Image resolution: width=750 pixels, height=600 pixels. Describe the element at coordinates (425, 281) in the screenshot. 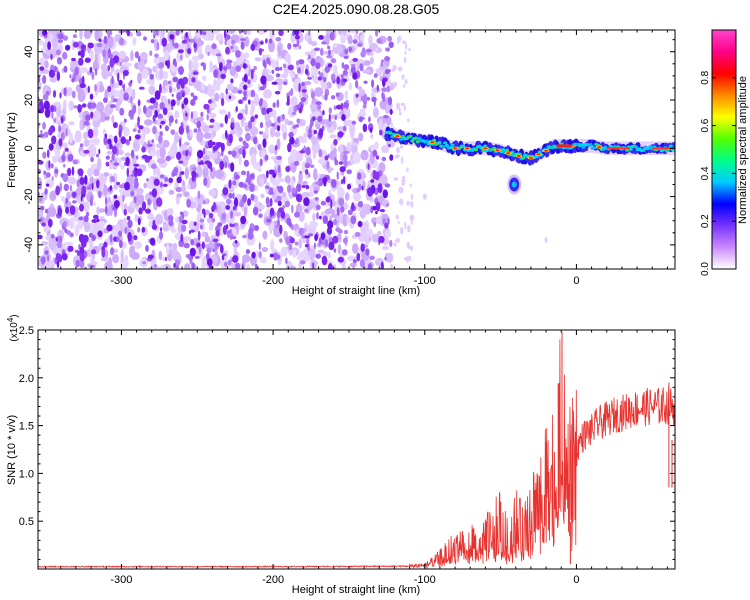

I see `x-tick-label: -100` at that location.